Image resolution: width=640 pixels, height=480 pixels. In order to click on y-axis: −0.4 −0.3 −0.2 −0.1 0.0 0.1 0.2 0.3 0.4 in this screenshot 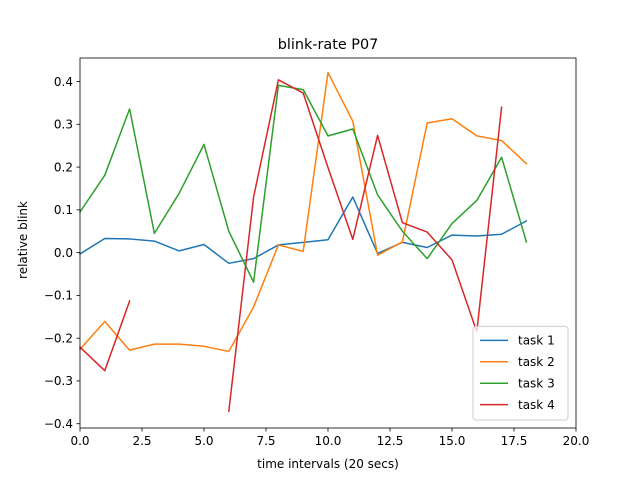, I will do `click(62, 253)`.